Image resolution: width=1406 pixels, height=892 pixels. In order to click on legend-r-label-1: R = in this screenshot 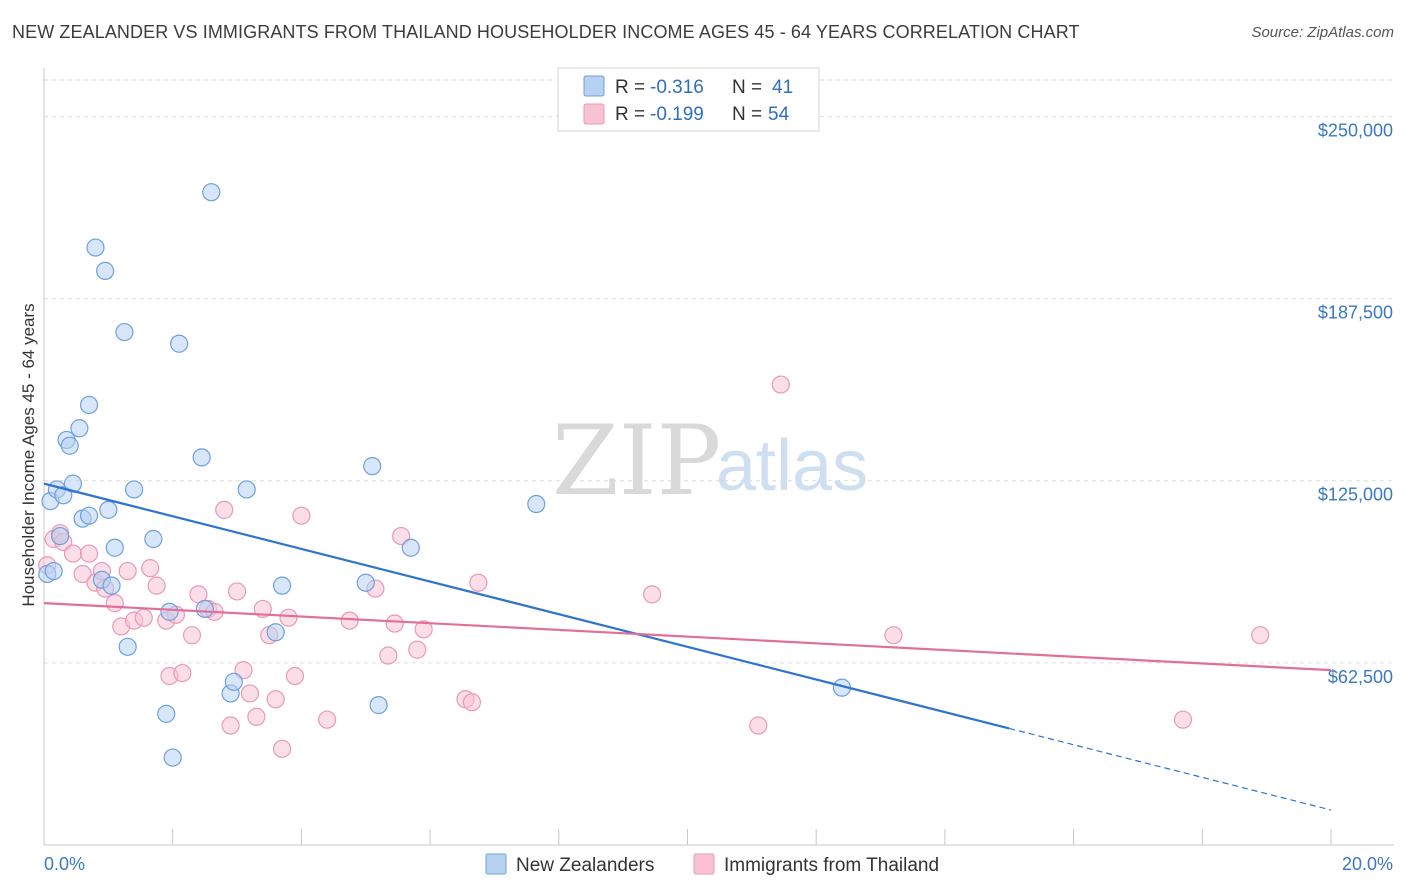, I will do `click(630, 87)`.